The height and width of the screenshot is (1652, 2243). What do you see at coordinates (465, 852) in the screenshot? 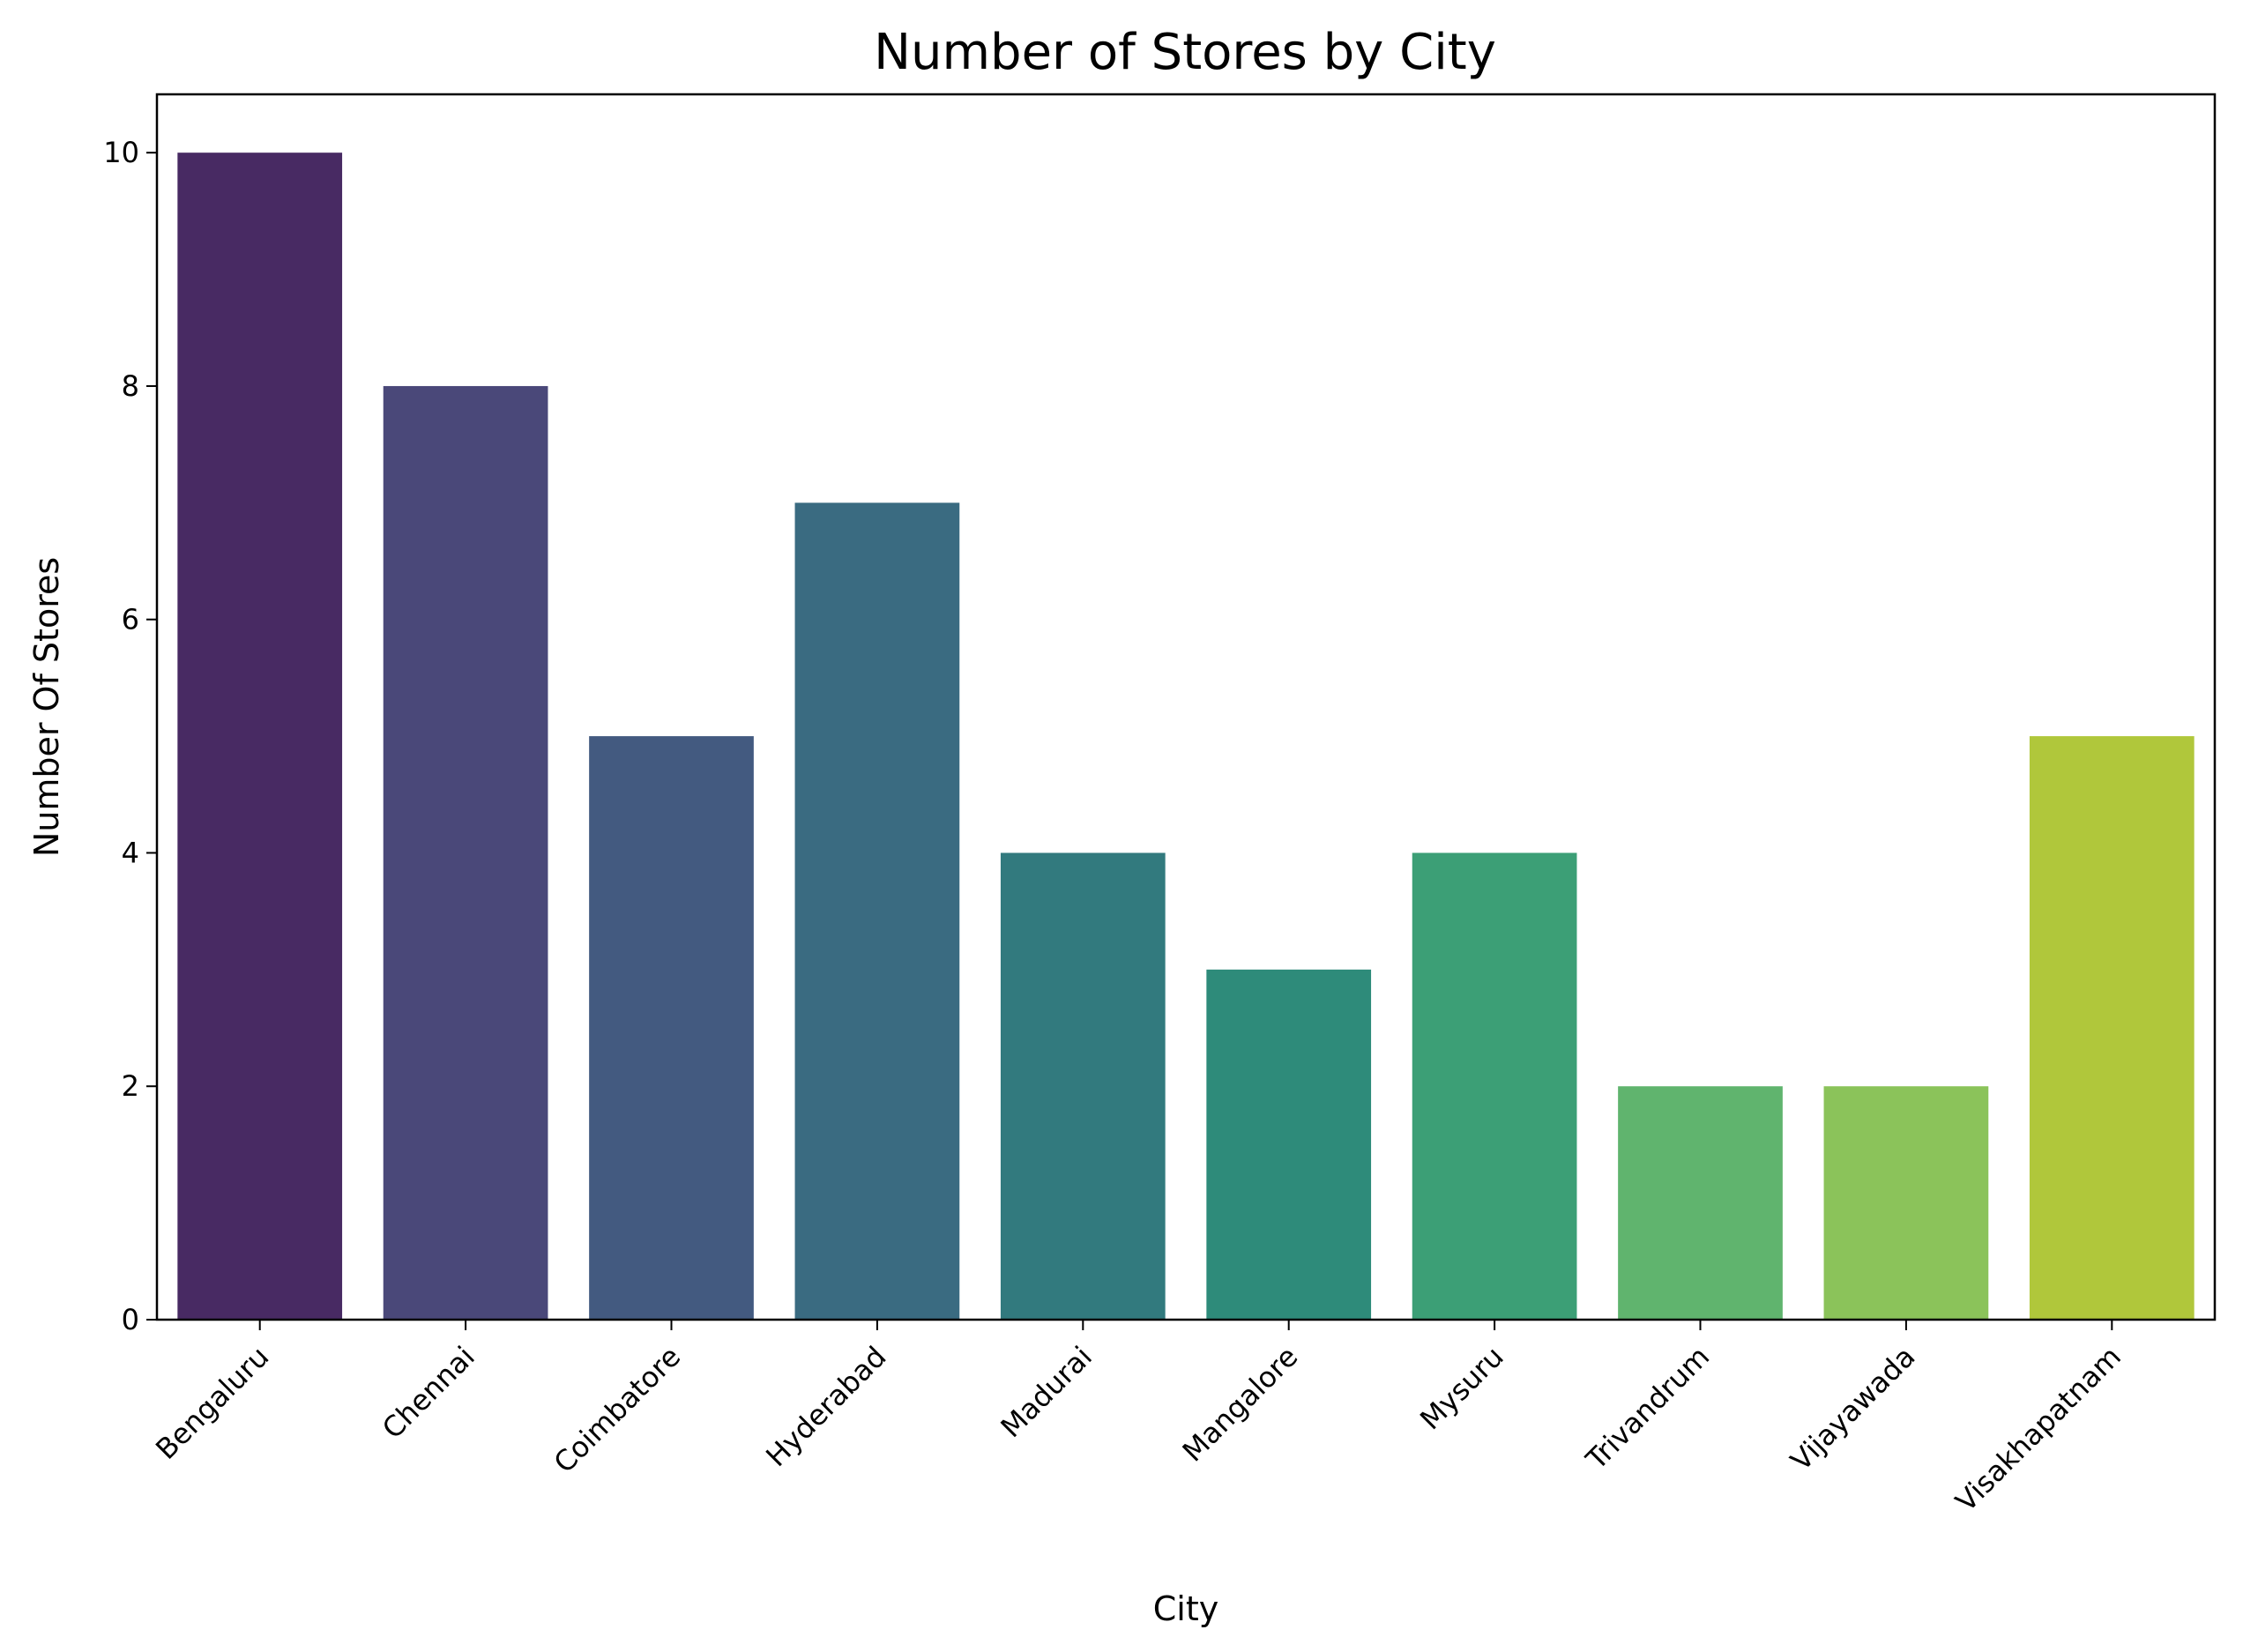
I see `bar-chennai` at bounding box center [465, 852].